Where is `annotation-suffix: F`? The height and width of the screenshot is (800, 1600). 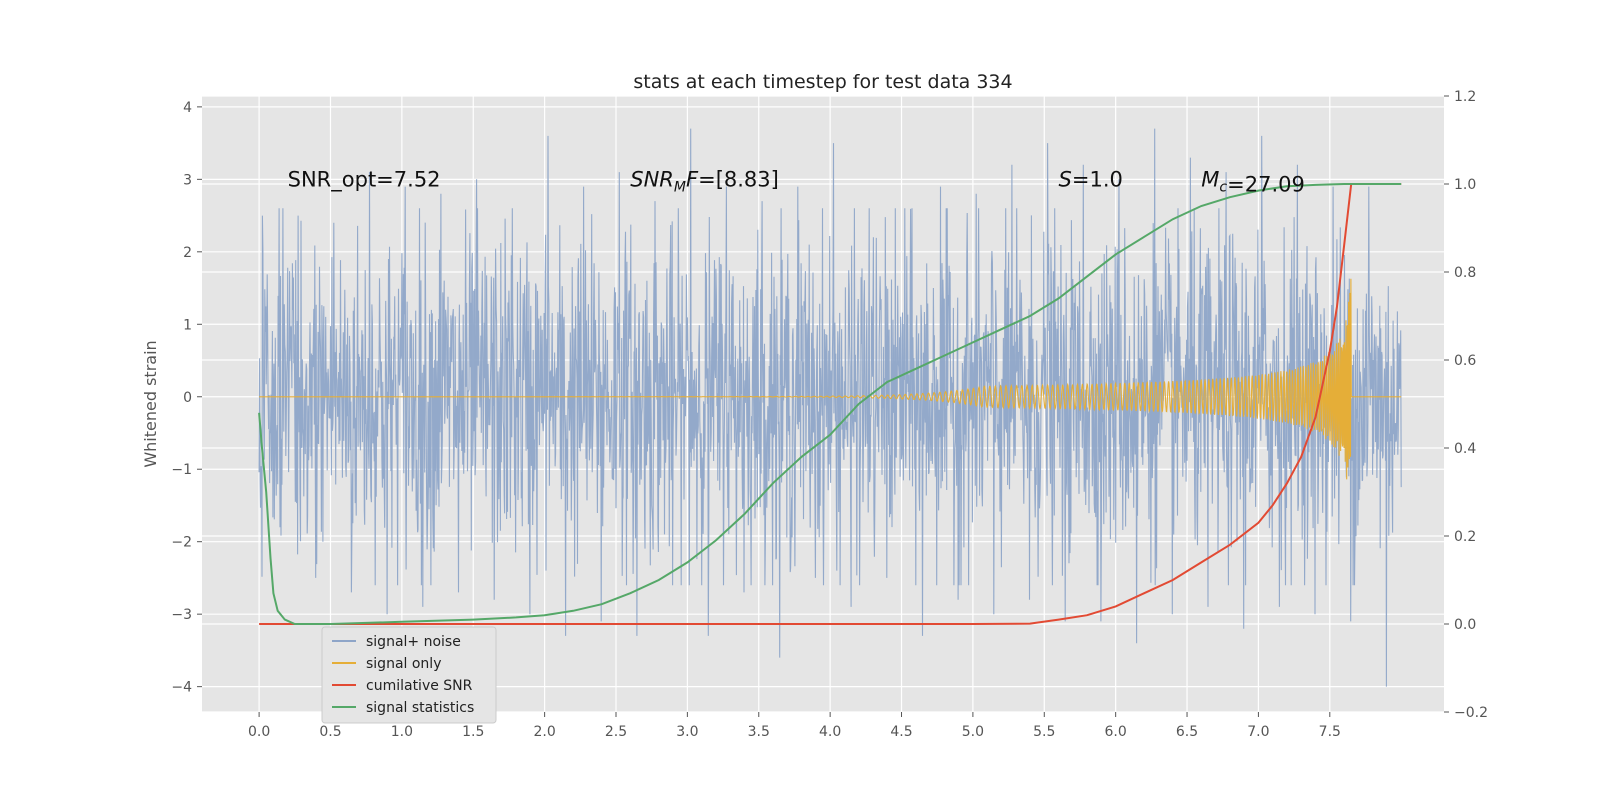
annotation-suffix: F is located at coordinates (692, 179).